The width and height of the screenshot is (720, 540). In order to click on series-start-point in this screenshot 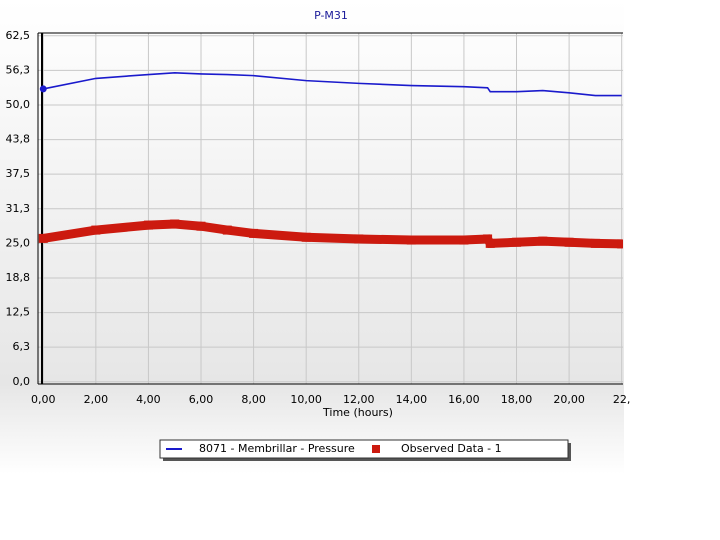, I will do `click(43, 89)`.